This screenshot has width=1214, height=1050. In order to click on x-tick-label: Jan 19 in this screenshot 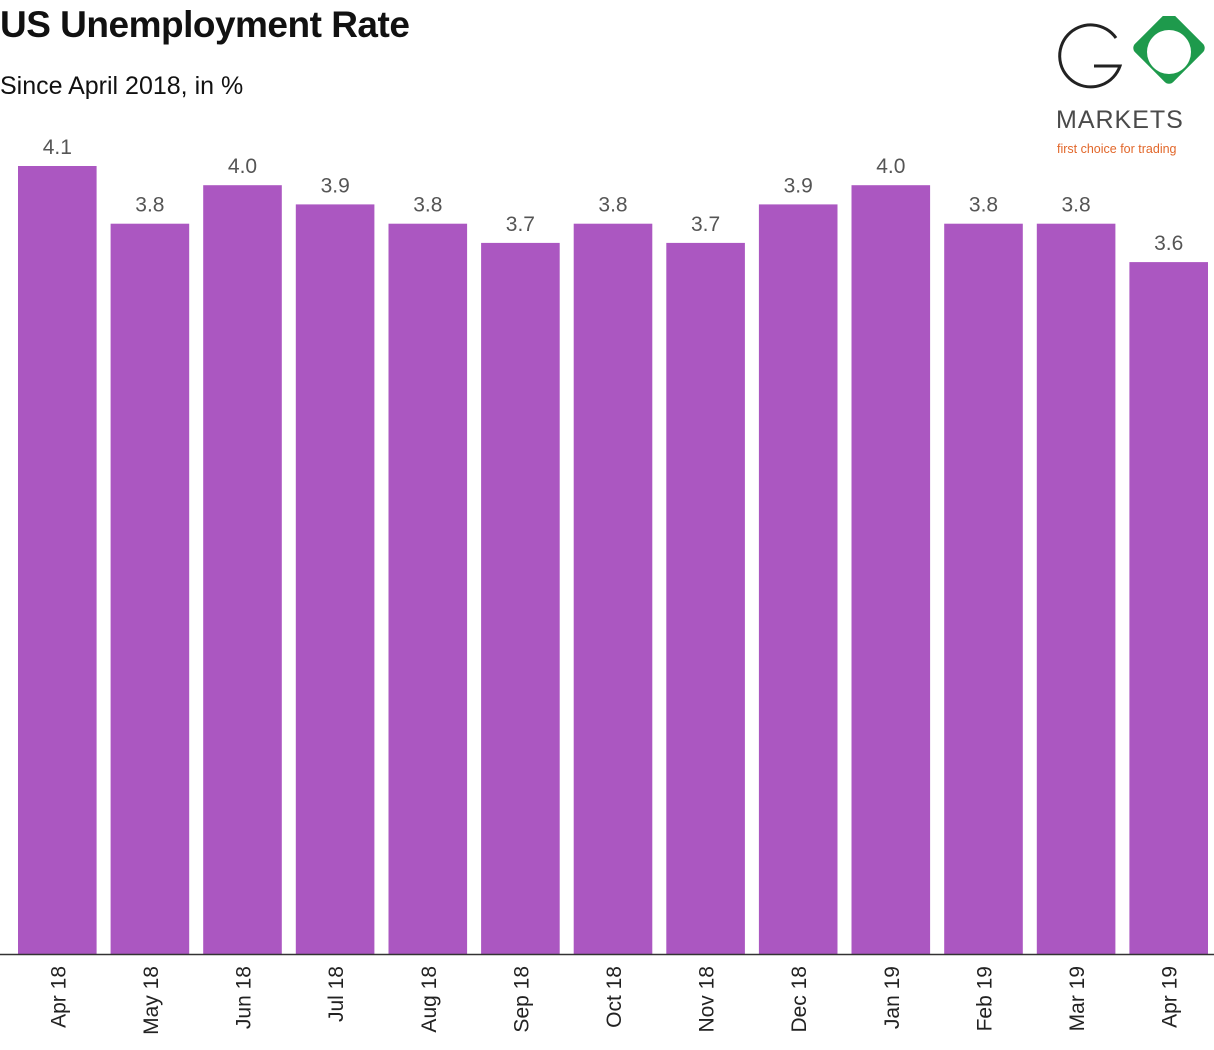, I will do `click(892, 997)`.